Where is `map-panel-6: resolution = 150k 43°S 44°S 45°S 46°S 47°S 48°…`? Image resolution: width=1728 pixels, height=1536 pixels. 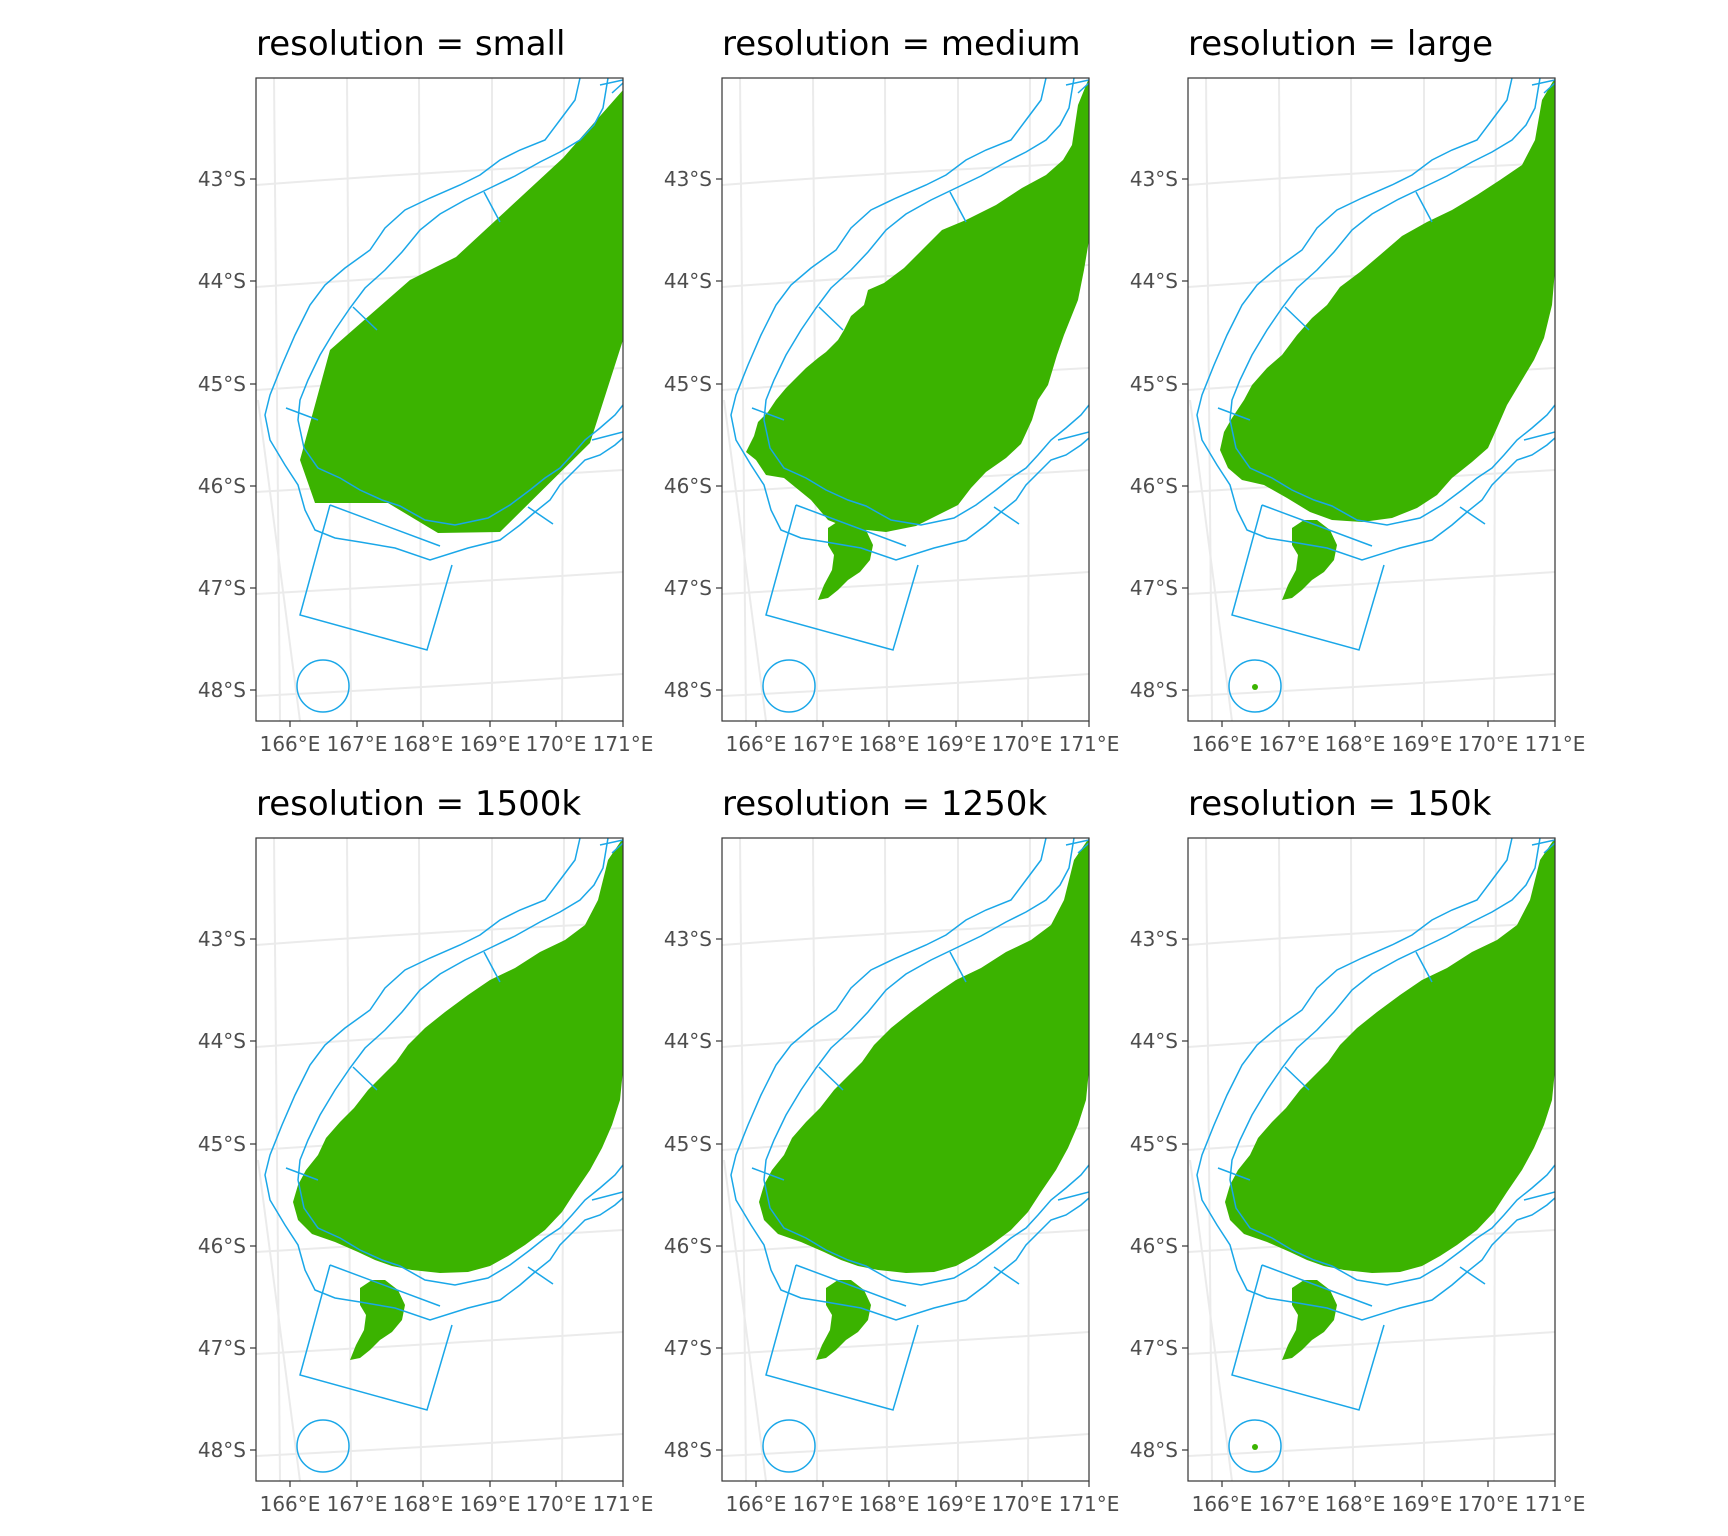 map-panel-6: resolution = 150k 43°S 44°S 45°S 46°S 47°S 48°… is located at coordinates (1358, 1150).